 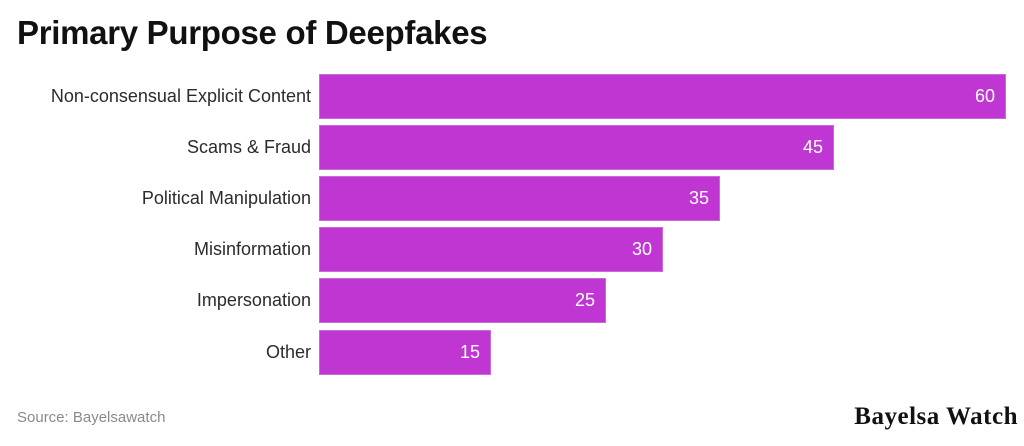 I want to click on bar: 30, so click(x=491, y=249).